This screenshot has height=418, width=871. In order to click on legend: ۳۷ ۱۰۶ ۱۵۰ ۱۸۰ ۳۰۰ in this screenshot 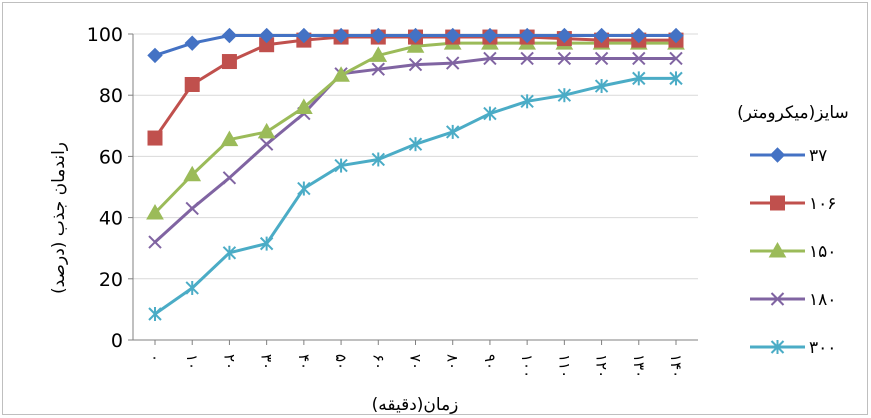, I will do `click(793, 252)`.